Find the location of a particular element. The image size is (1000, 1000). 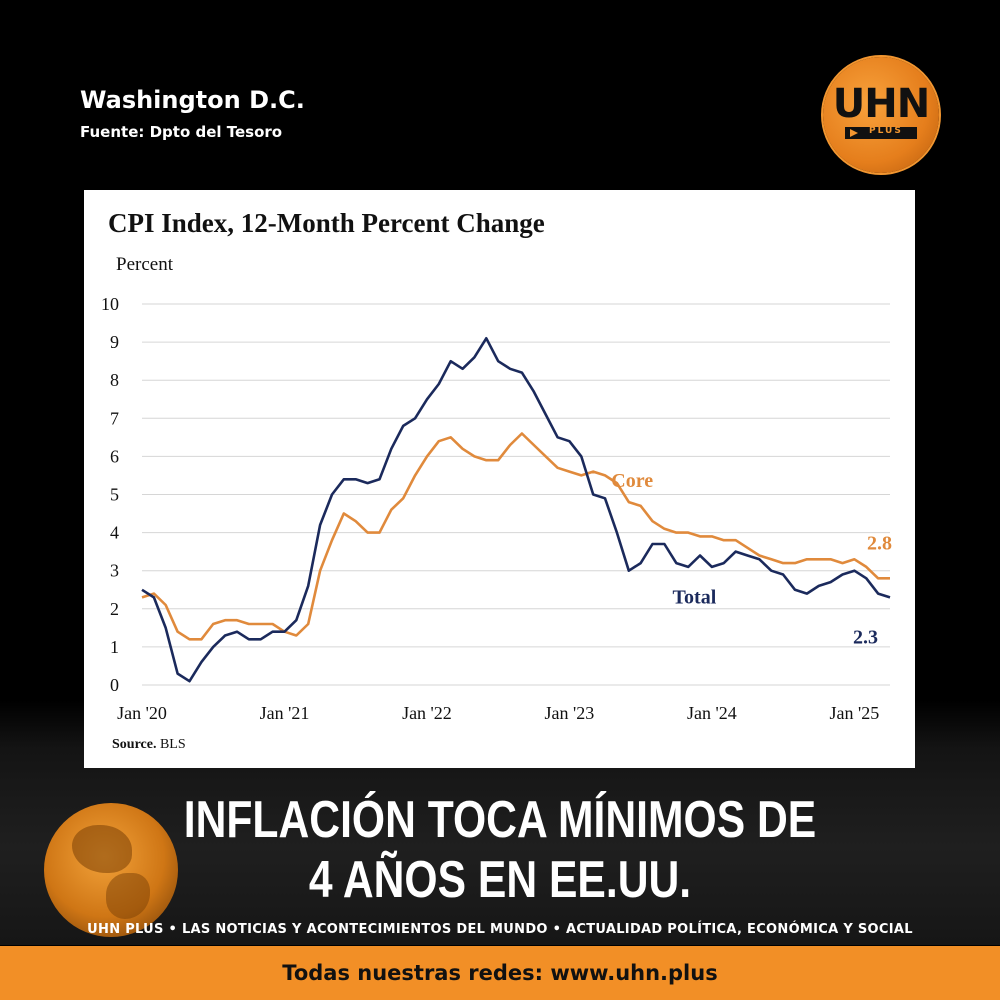

headline-line-1: INFLACIÓN TOCA MÍNIMOS DE is located at coordinates (500, 820).